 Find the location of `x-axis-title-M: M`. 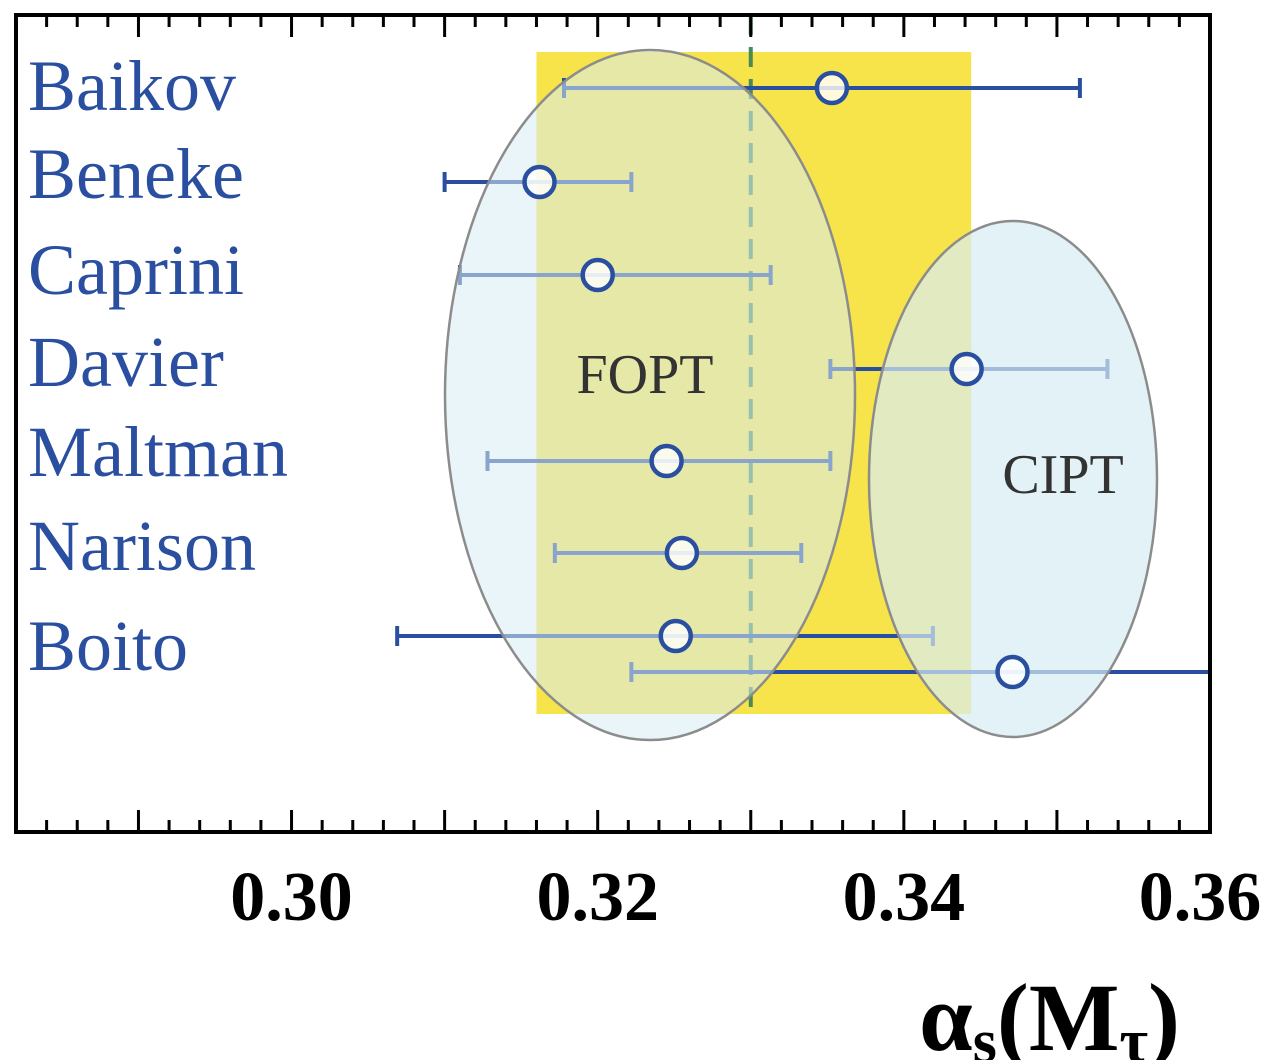

x-axis-title-M: M is located at coordinates (1074, 1012).